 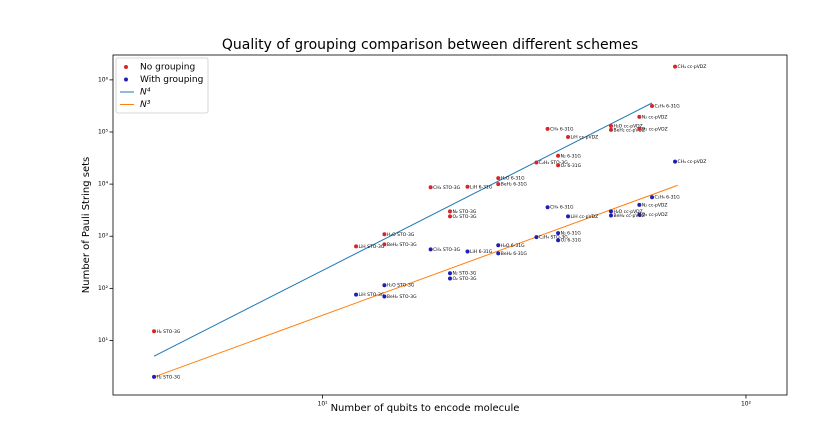 I want to click on legend-label: With grouping, so click(x=171, y=80).